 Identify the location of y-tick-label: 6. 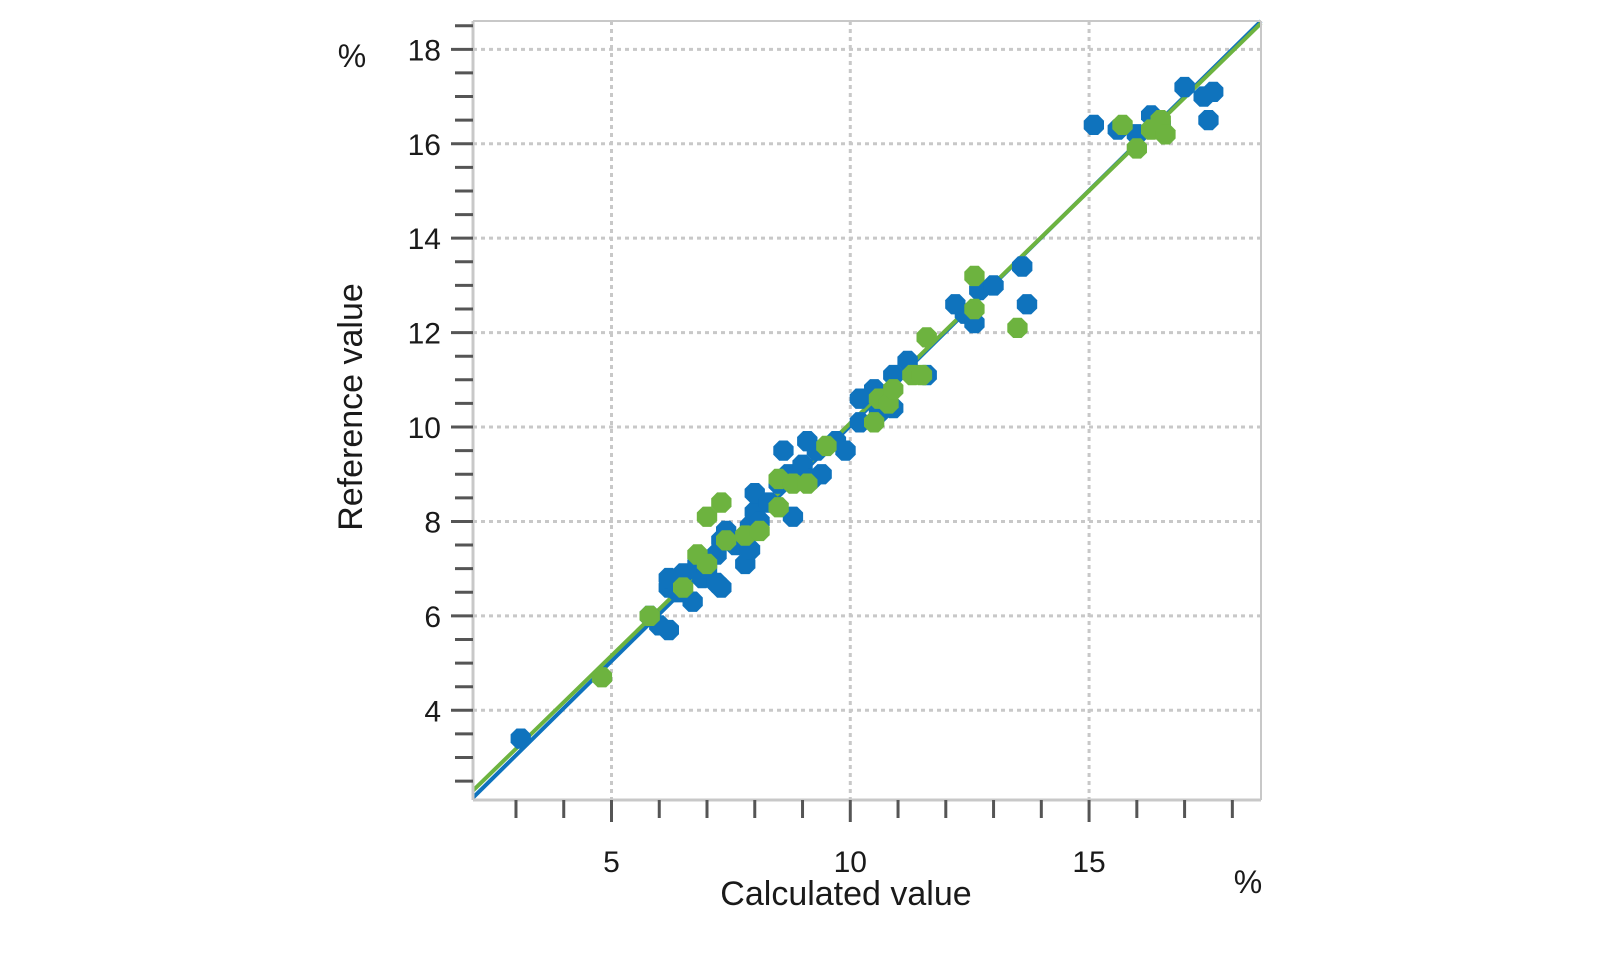
(432, 617).